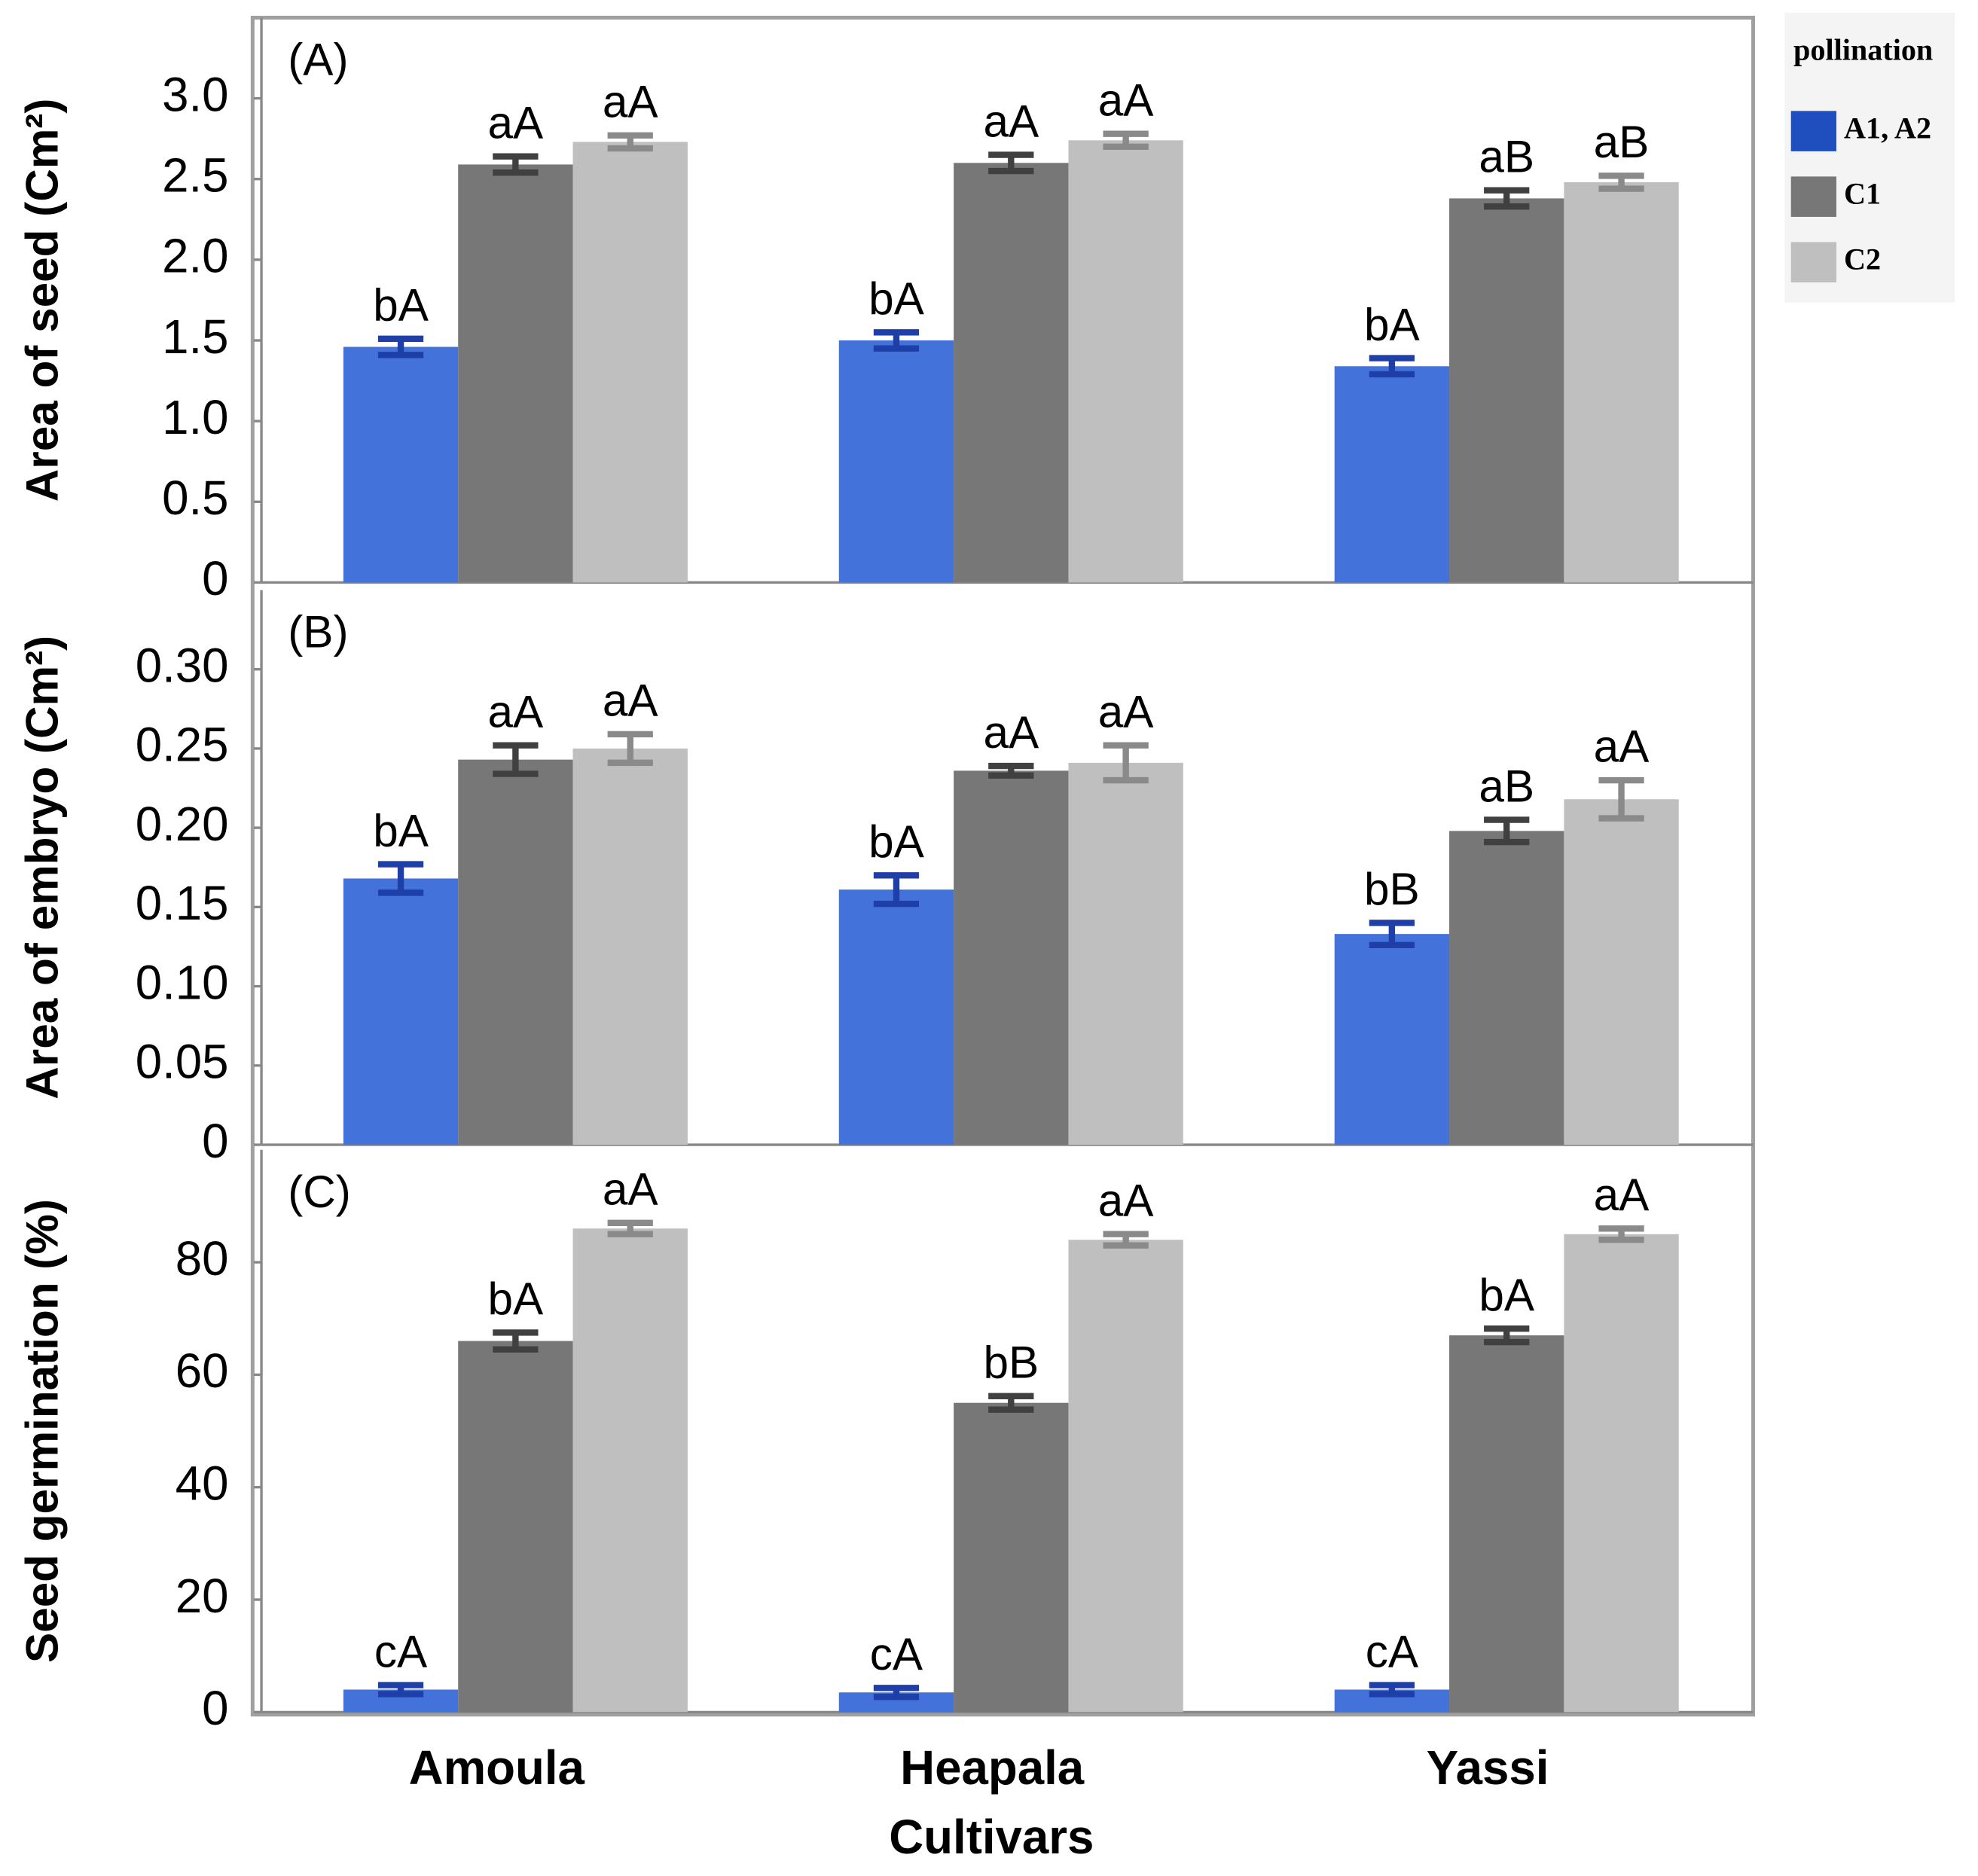 This screenshot has width=1978, height=1876. What do you see at coordinates (1863, 50) in the screenshot?
I see `legend-title: pollination` at bounding box center [1863, 50].